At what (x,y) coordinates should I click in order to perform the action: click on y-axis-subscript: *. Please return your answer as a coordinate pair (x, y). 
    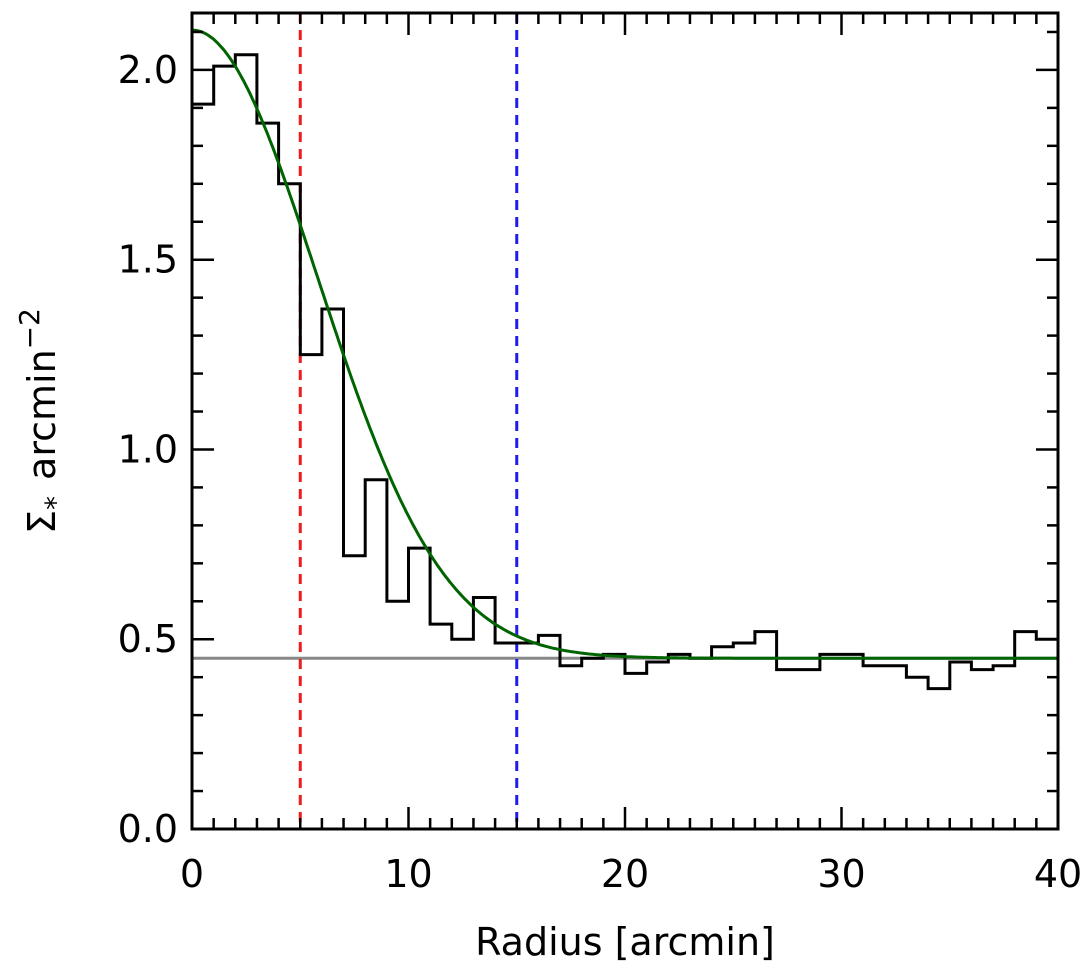
    Looking at the image, I should click on (55, 503).